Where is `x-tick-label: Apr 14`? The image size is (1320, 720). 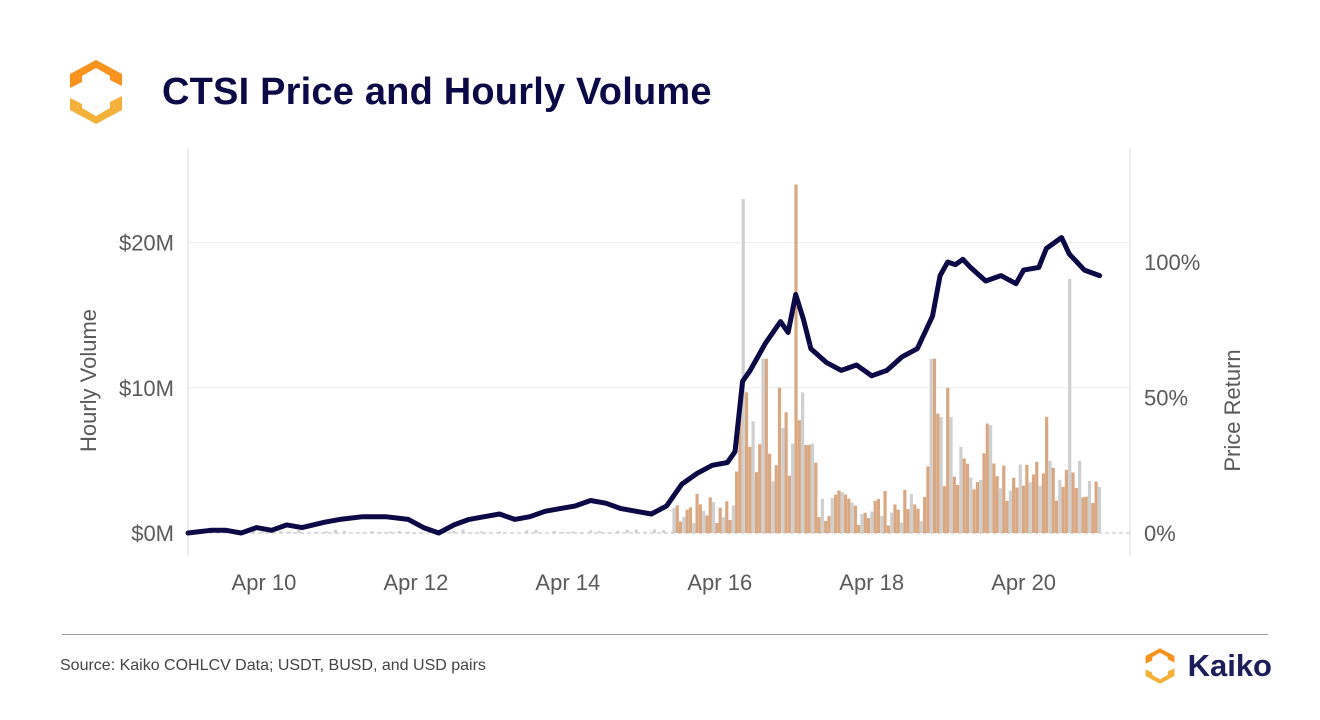 x-tick-label: Apr 14 is located at coordinates (567, 582).